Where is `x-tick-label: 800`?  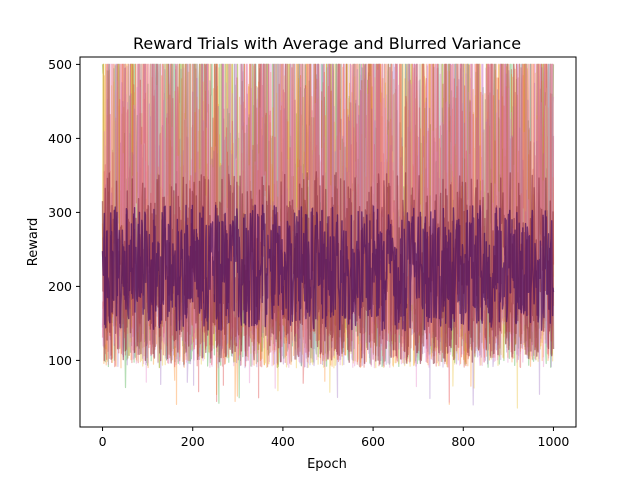
x-tick-label: 800 is located at coordinates (463, 441).